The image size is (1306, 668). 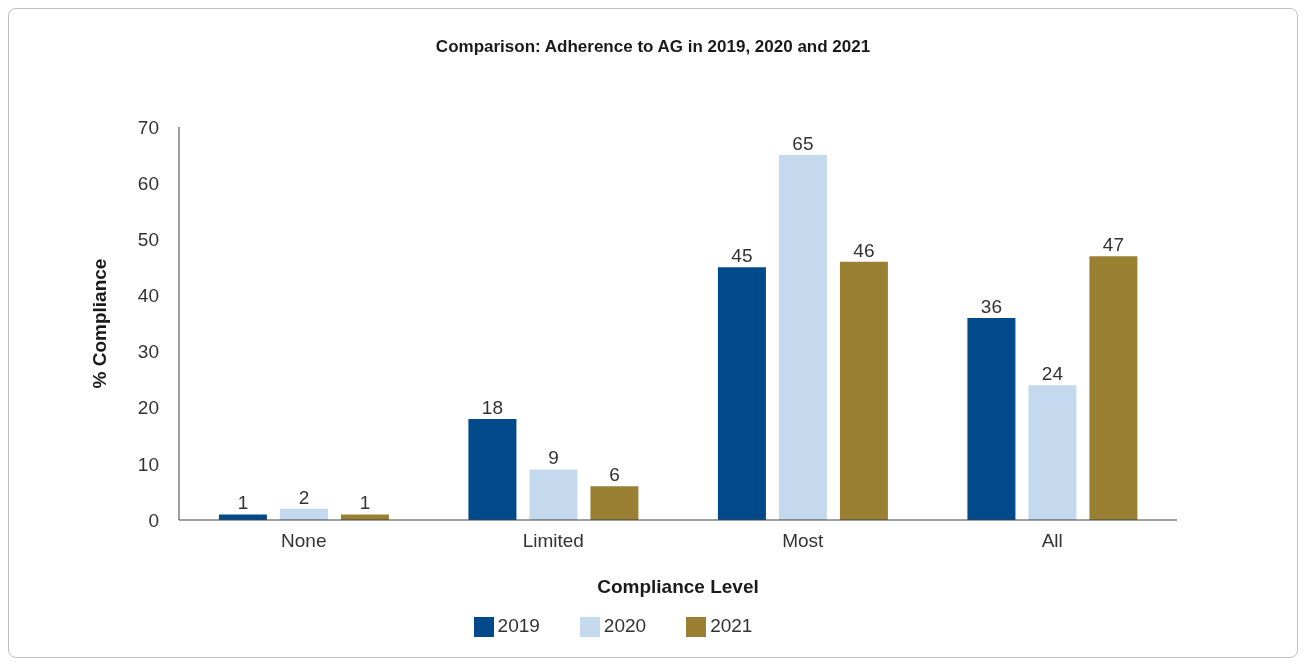 What do you see at coordinates (731, 625) in the screenshot?
I see `legend-label: 2021` at bounding box center [731, 625].